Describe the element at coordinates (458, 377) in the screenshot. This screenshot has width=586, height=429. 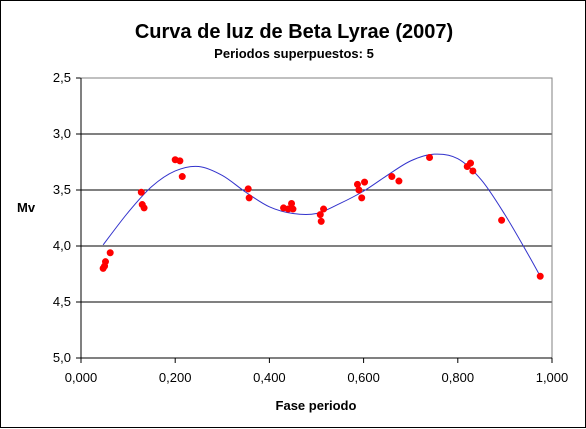
I see `x-tick-label: 0,800` at that location.